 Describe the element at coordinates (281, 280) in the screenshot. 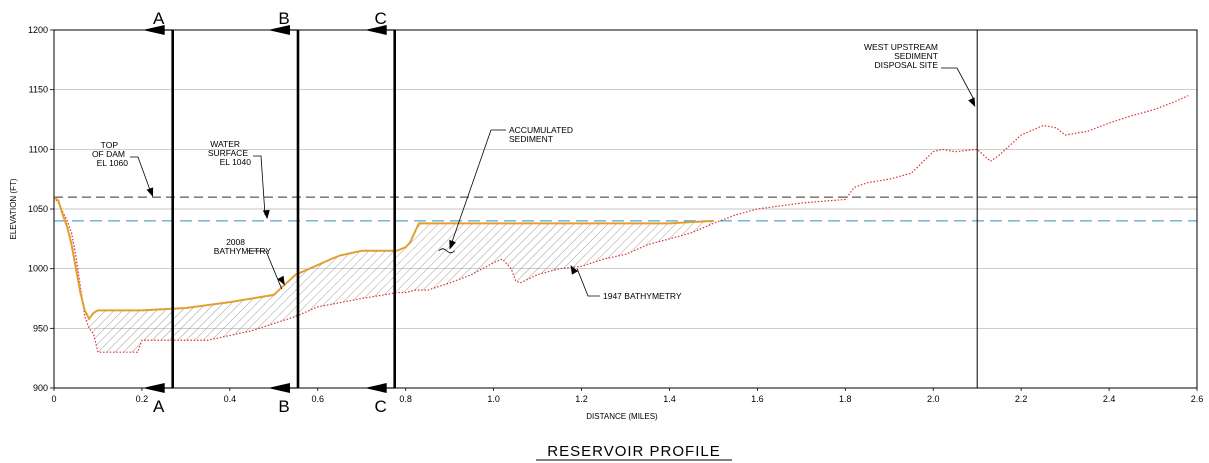

I see `bathymetry-2008-arrow` at that location.